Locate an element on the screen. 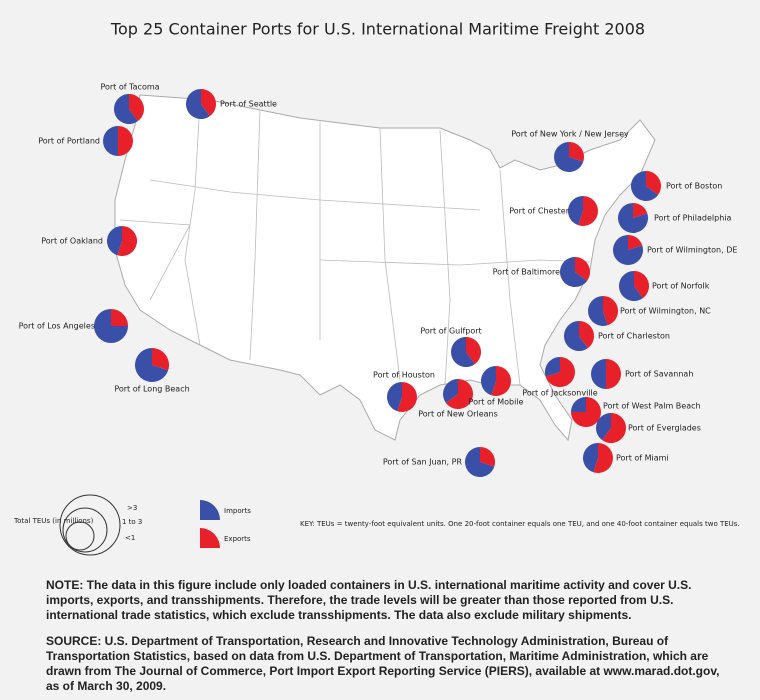 Image resolution: width=760 pixels, height=700 pixels. port-label: Port of Norfolk is located at coordinates (681, 286).